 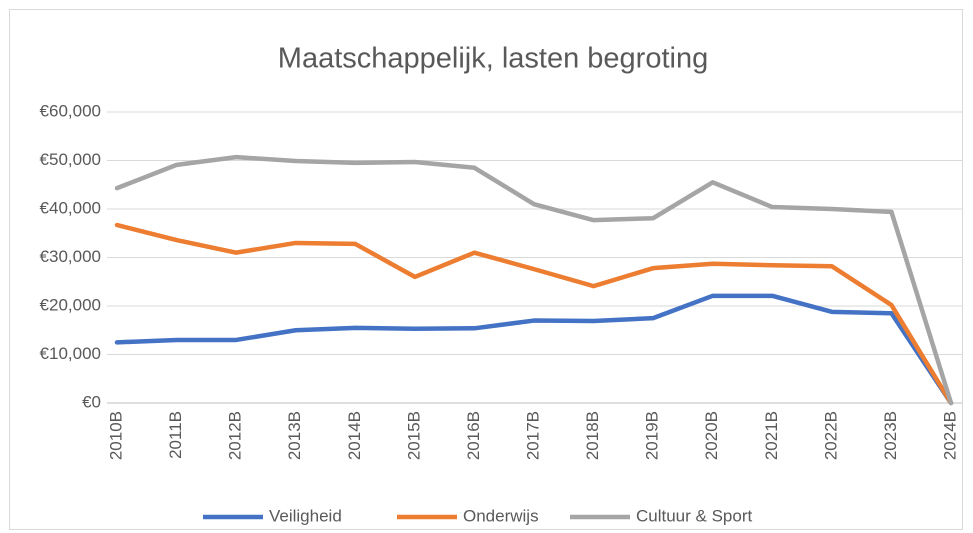 What do you see at coordinates (294, 435) in the screenshot?
I see `x-tick-label: 2013B` at bounding box center [294, 435].